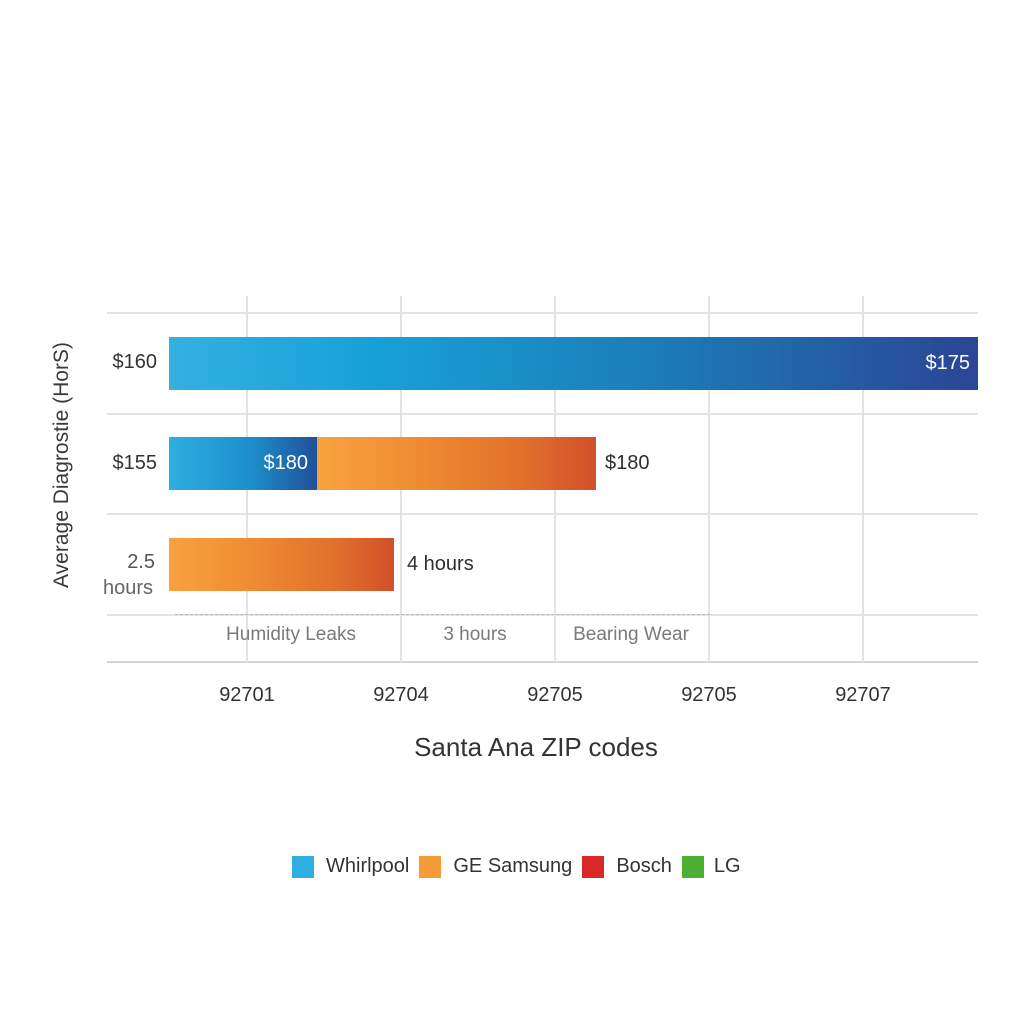 This screenshot has width=1024, height=1024. What do you see at coordinates (727, 866) in the screenshot?
I see `legend-label: LG` at bounding box center [727, 866].